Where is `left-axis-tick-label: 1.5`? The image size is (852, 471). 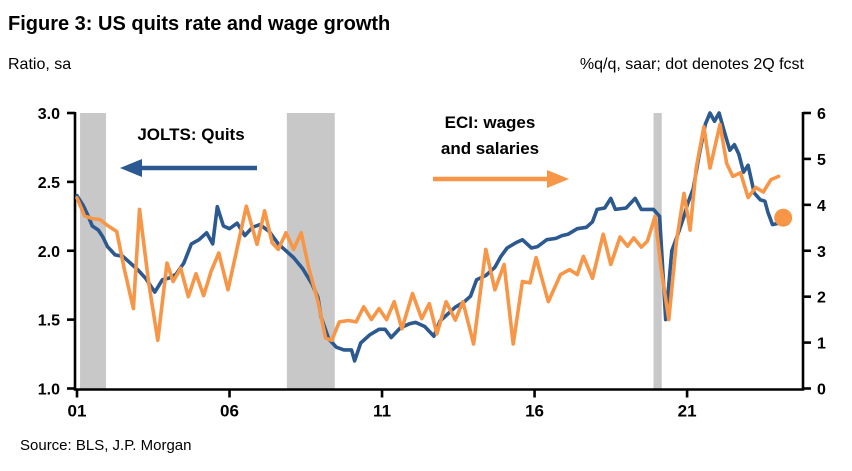
left-axis-tick-label: 1.5 is located at coordinates (49, 321).